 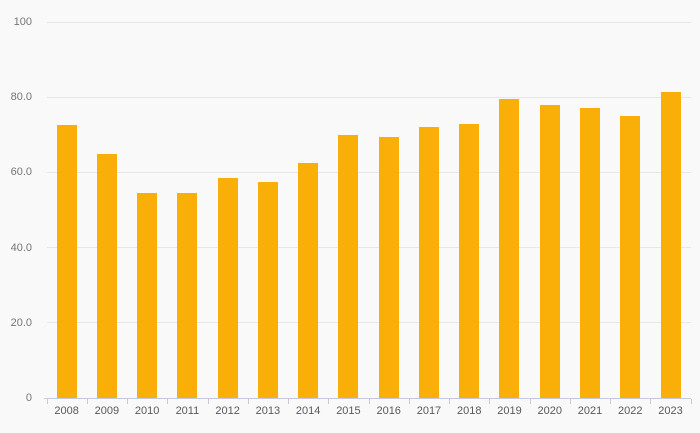 What do you see at coordinates (590, 253) in the screenshot?
I see `bar-2021` at bounding box center [590, 253].